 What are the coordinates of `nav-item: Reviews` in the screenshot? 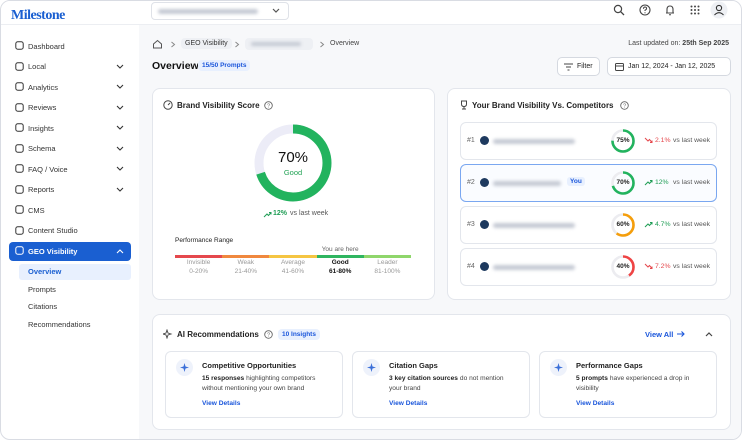 It's located at (42, 107).